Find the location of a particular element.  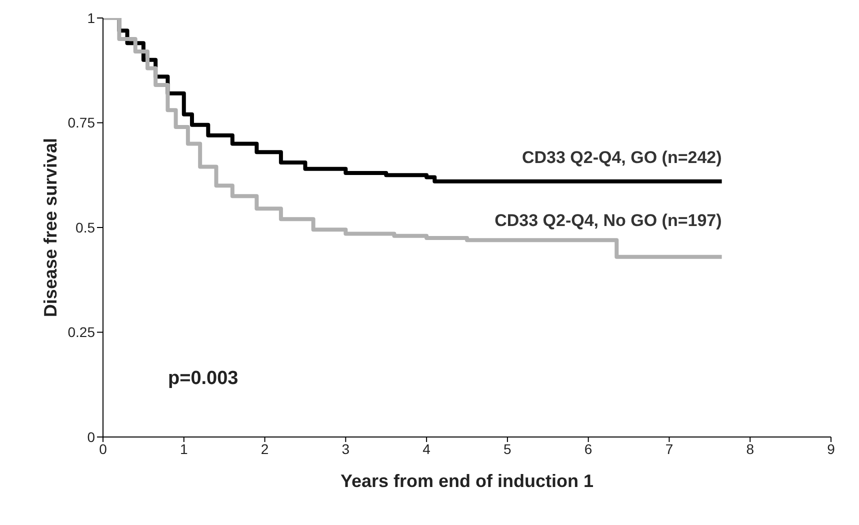

y-tick-label: 1 is located at coordinates (91, 18).